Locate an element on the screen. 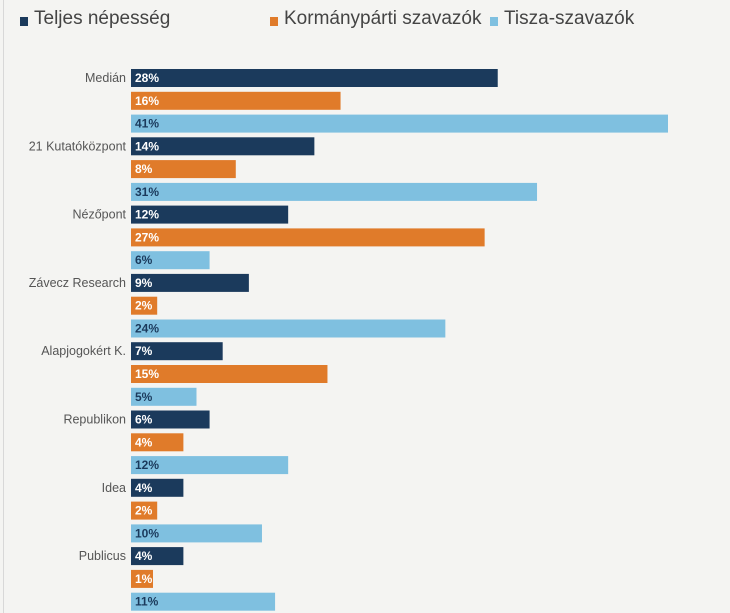 This screenshot has height=613, width=730. category-label: Nézőpont is located at coordinates (99, 215).